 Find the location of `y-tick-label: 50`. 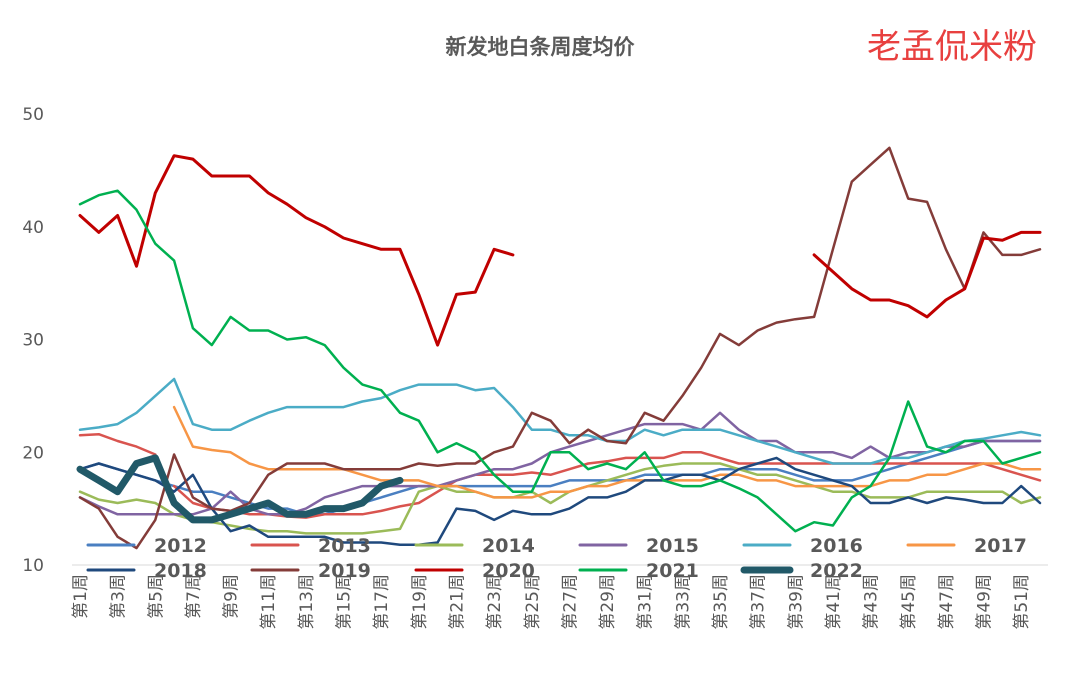

y-tick-label: 50 is located at coordinates (33, 115).